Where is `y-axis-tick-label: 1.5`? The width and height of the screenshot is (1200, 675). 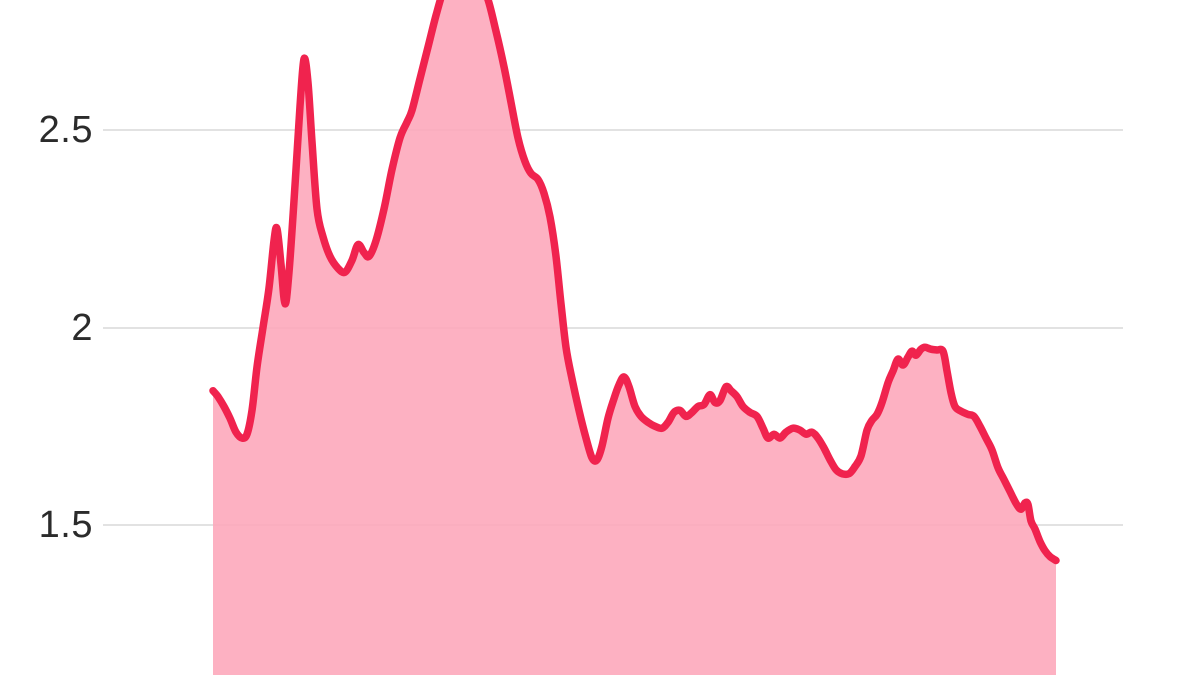
y-axis-tick-label: 1.5 is located at coordinates (65, 525).